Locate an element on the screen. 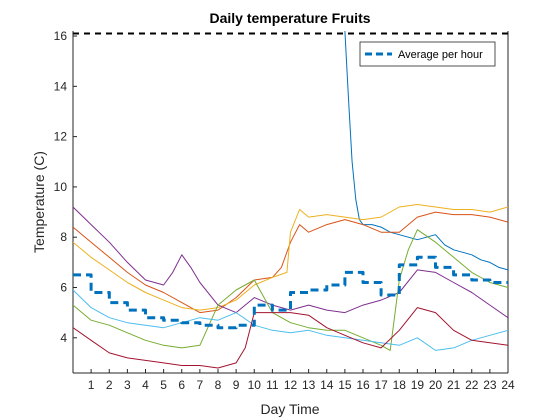  series-line-average-per-hour is located at coordinates (290, 292).